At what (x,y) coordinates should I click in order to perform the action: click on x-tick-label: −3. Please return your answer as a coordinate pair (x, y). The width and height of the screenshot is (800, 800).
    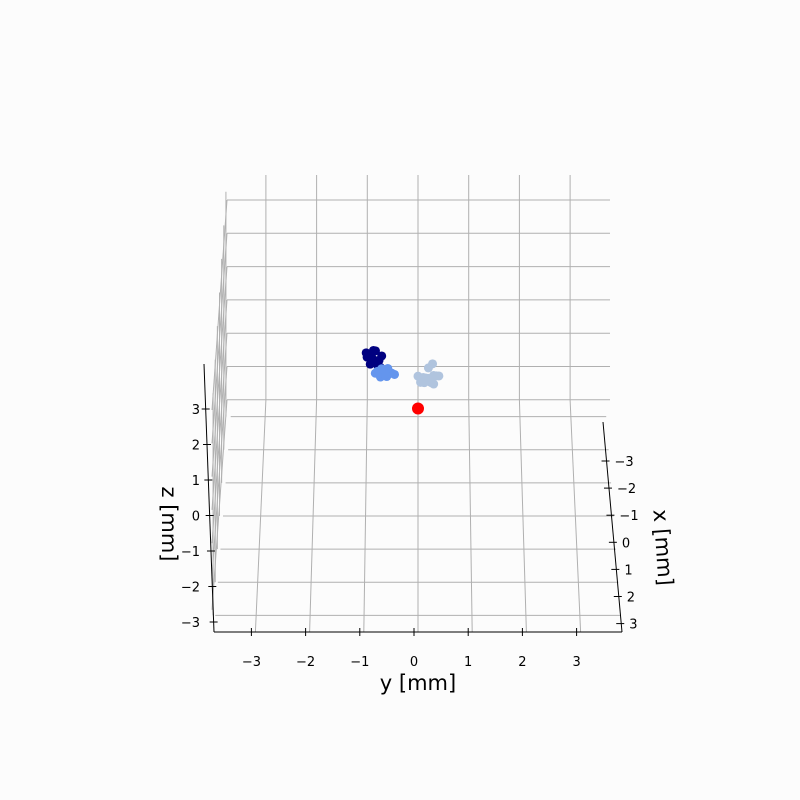
    Looking at the image, I should click on (624, 462).